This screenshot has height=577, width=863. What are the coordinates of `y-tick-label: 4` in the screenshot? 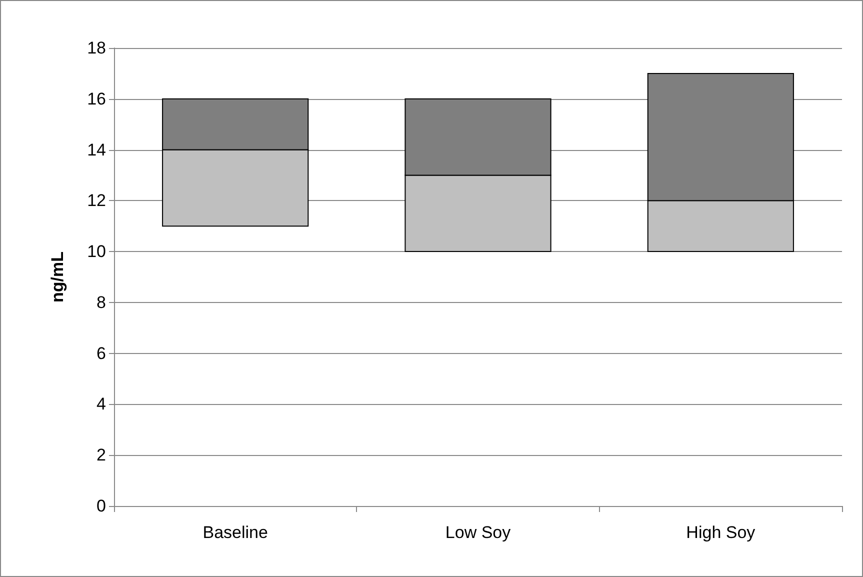 It's located at (101, 404).